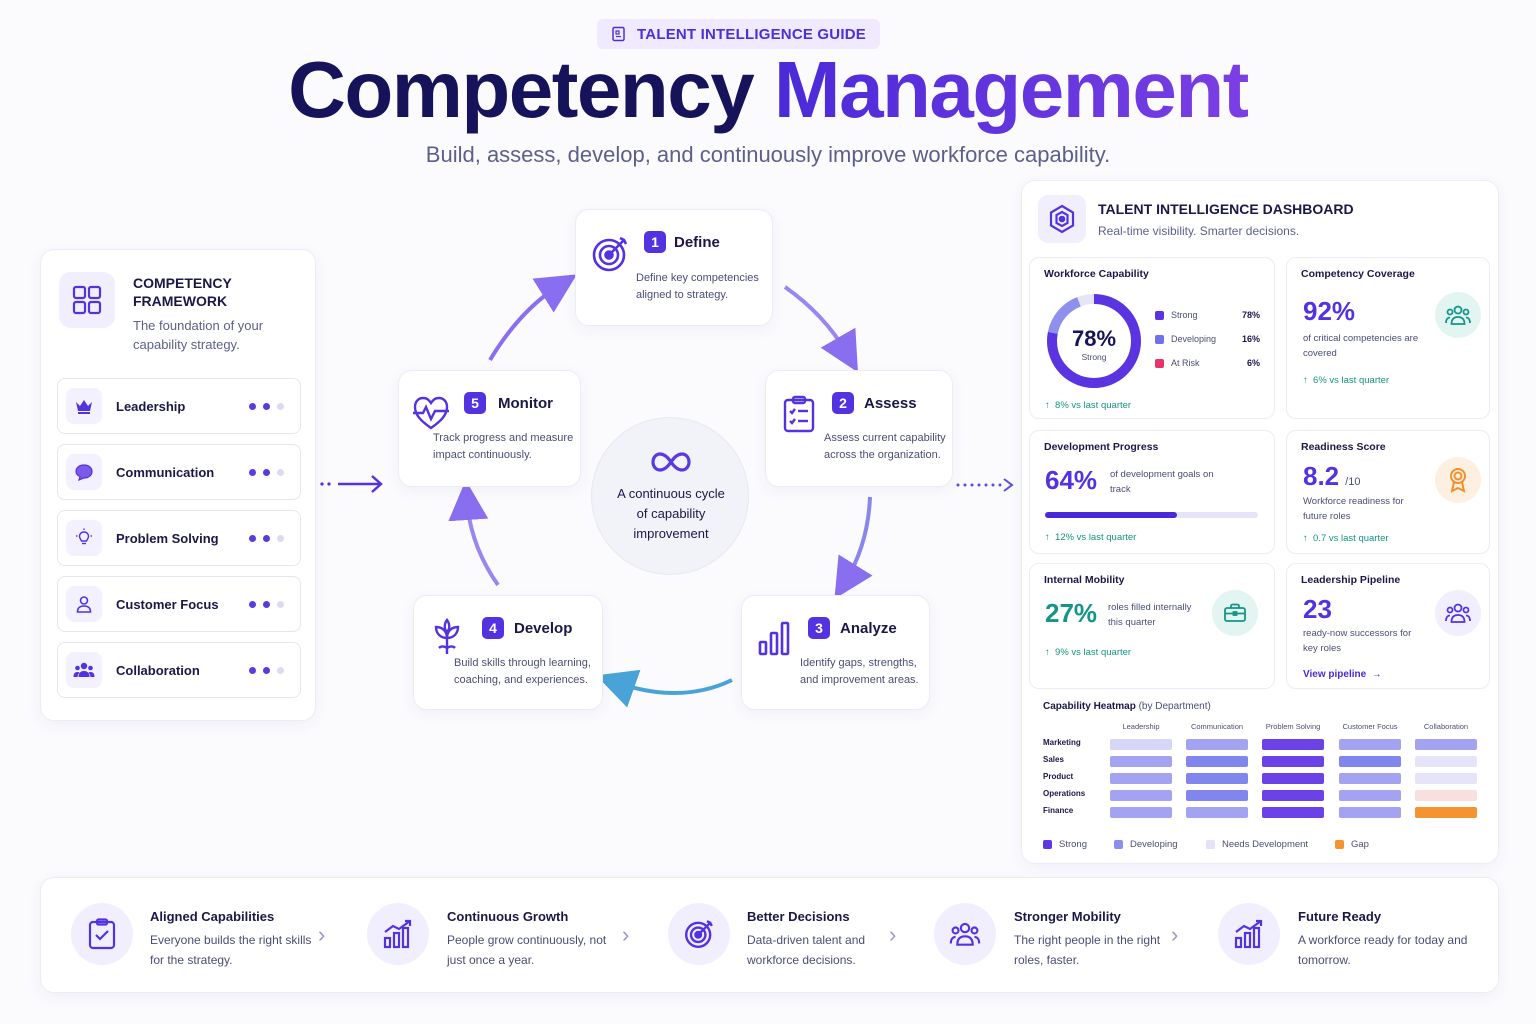 The width and height of the screenshot is (1536, 1024). I want to click on grid-icon, so click(87, 300).